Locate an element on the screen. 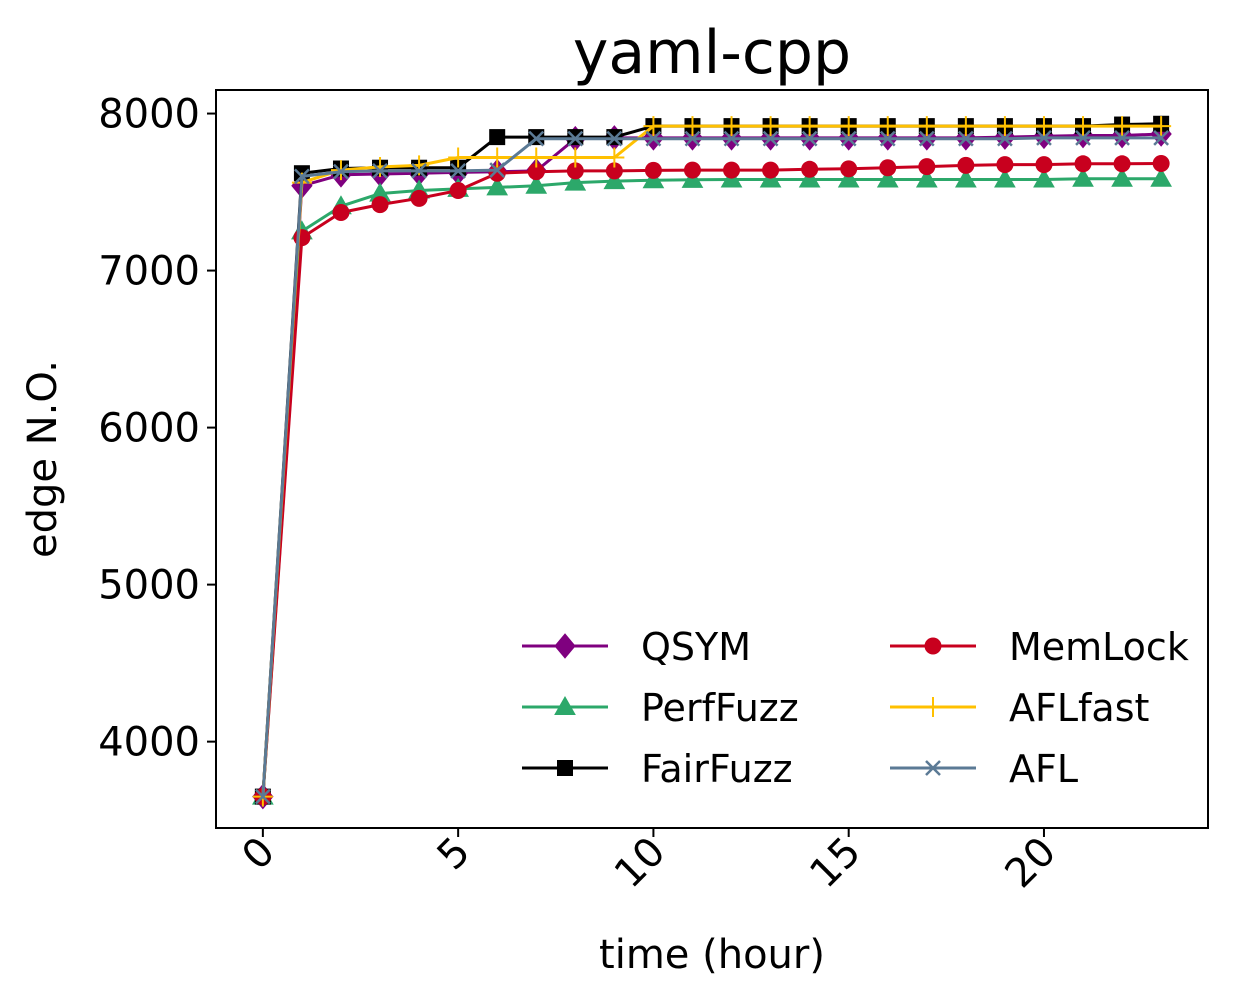  data-point-fairfuzz is located at coordinates (497, 137).